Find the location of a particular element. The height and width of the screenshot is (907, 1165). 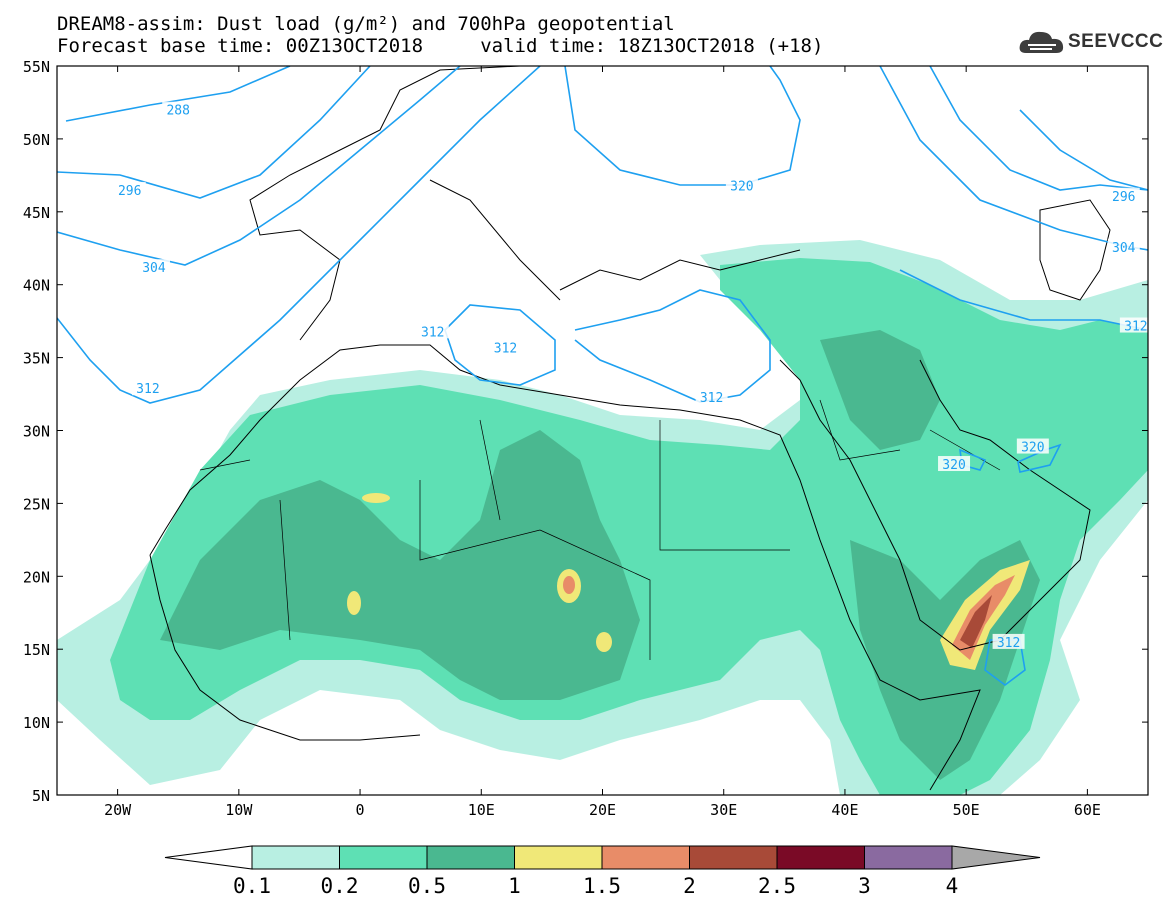

logo-text: SEEVCCC is located at coordinates (1116, 41).